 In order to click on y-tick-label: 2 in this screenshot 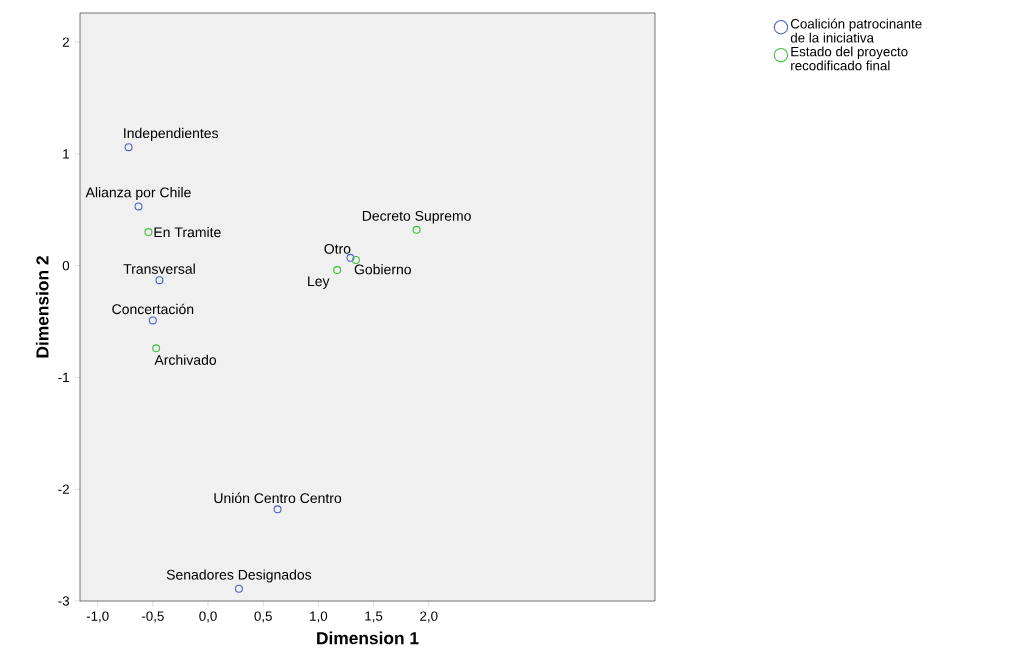, I will do `click(65, 42)`.